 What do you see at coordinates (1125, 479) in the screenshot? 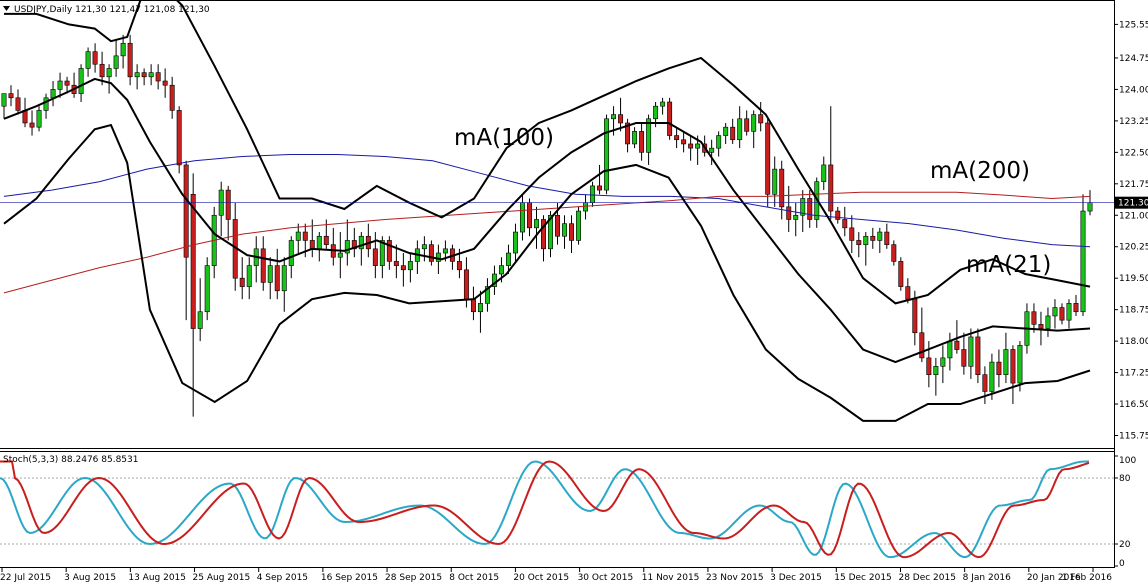
I see `stoch-tick-label: 80` at bounding box center [1125, 479].